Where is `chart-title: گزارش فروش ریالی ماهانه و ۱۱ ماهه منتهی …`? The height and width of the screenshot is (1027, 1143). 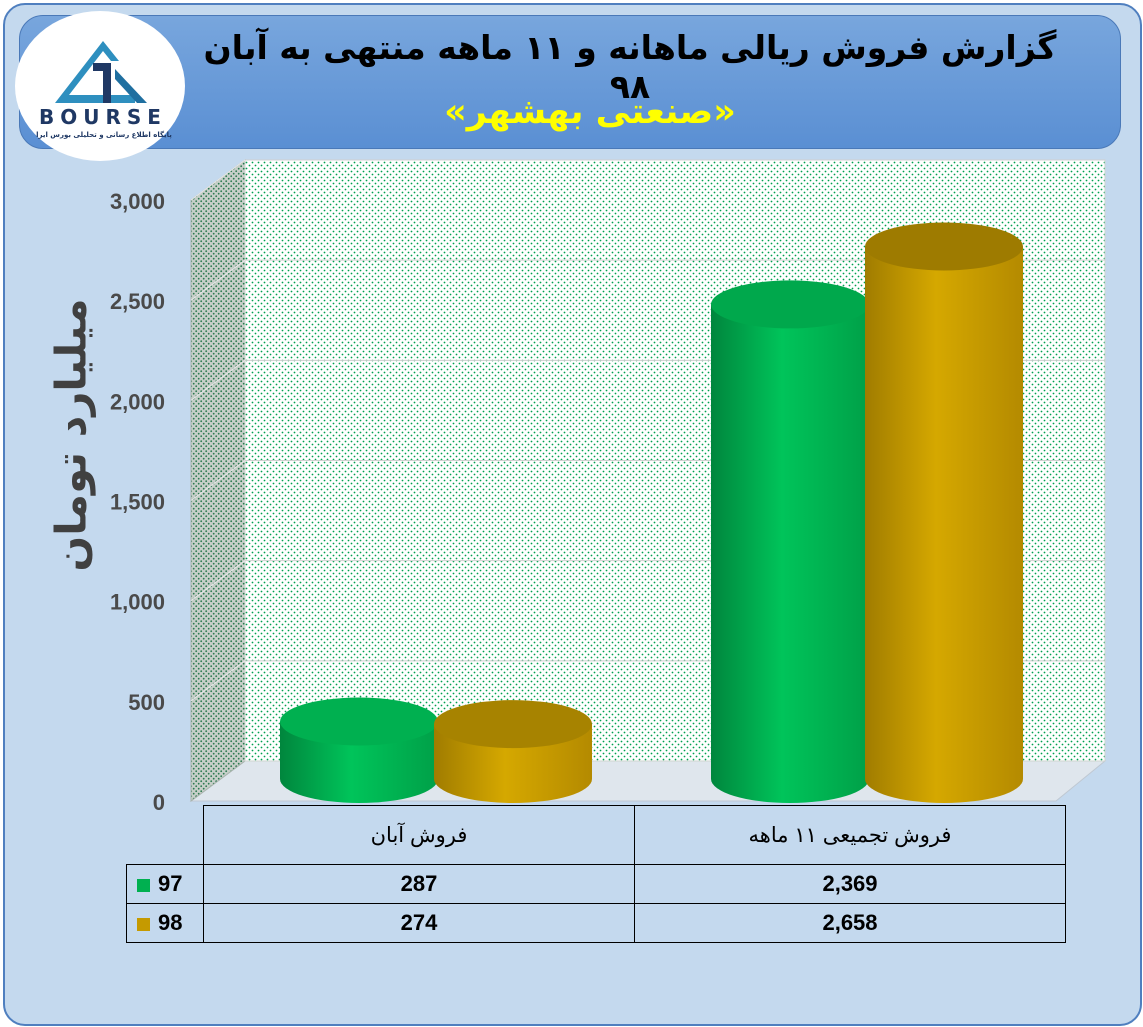 chart-title: گزارش فروش ریالی ماهانه و ۱۱ ماهه منتهی … is located at coordinates (630, 67).